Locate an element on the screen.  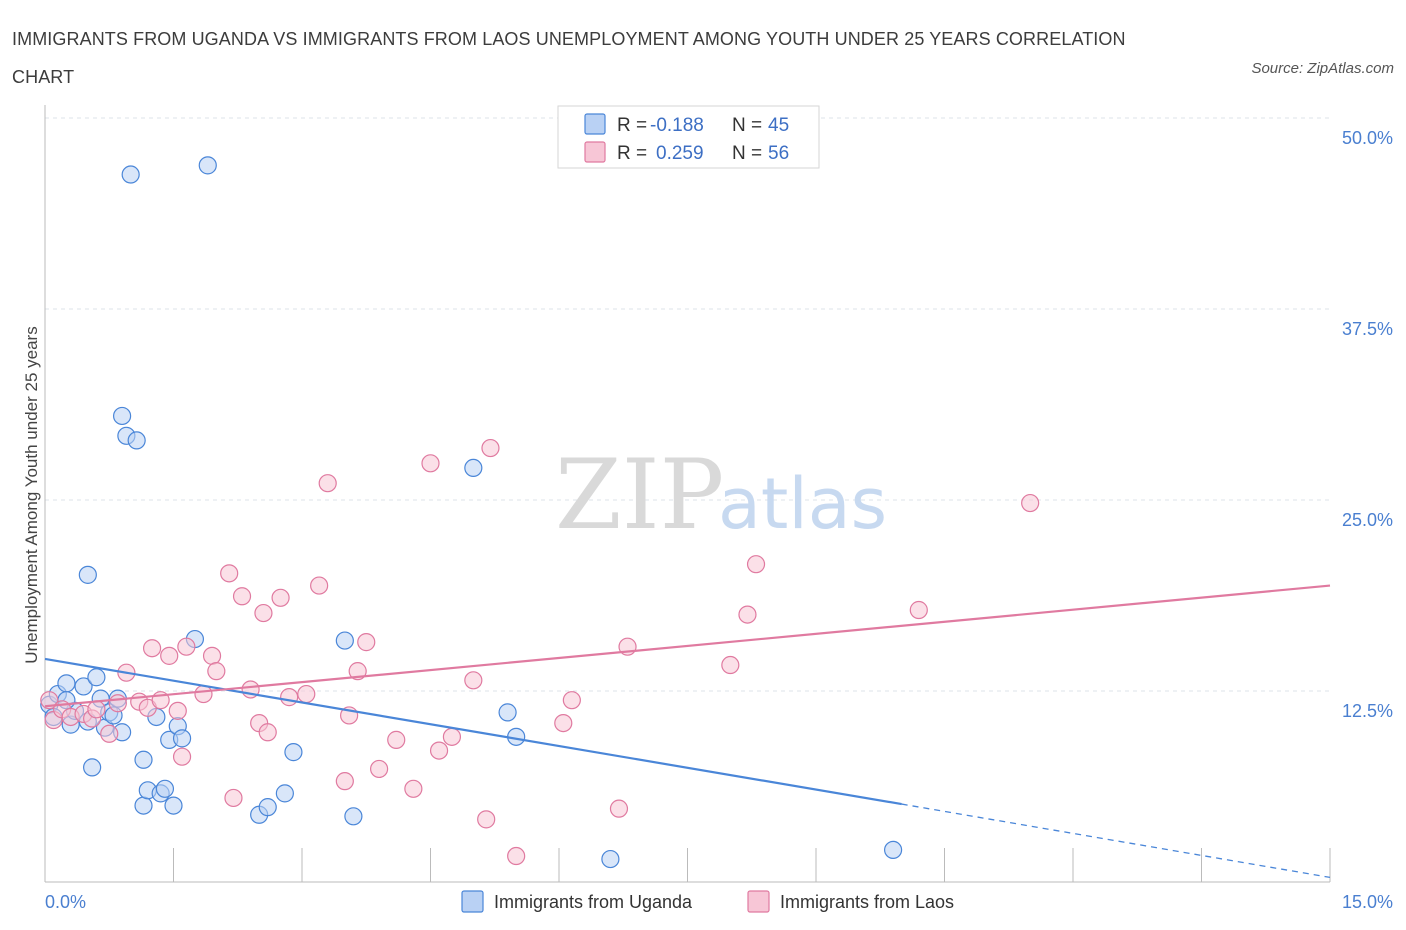
correlation-legend: R = -0.188 N = 45 R = 0.259 N = 56 is located at coordinates (688, 137).